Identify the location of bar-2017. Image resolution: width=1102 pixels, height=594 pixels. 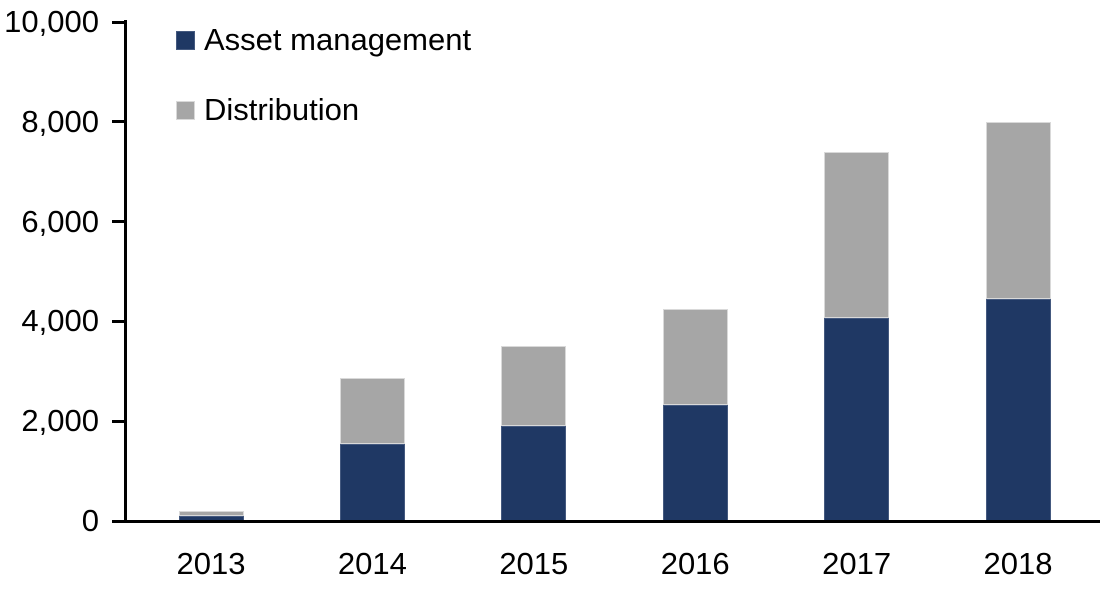
(857, 336).